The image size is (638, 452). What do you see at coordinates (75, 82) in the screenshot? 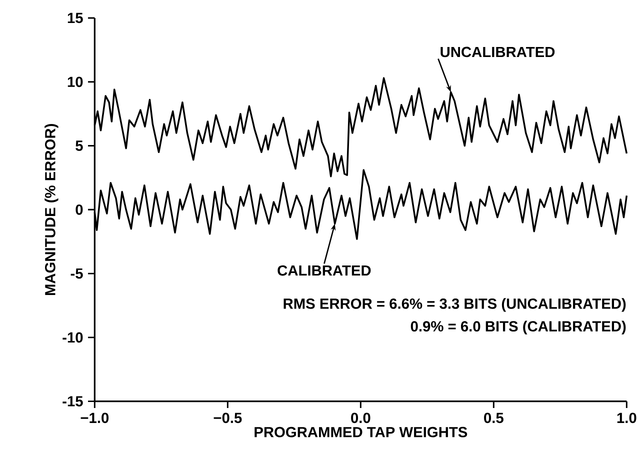
I see `y-tick-label: 10` at bounding box center [75, 82].